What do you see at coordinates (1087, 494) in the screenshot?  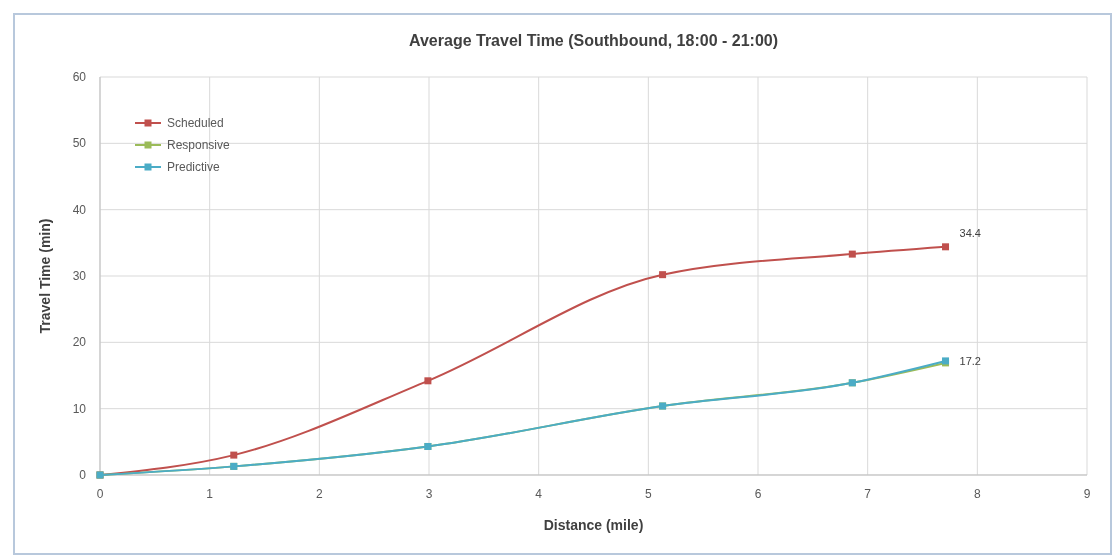 I see `x-tick-label: 9` at bounding box center [1087, 494].